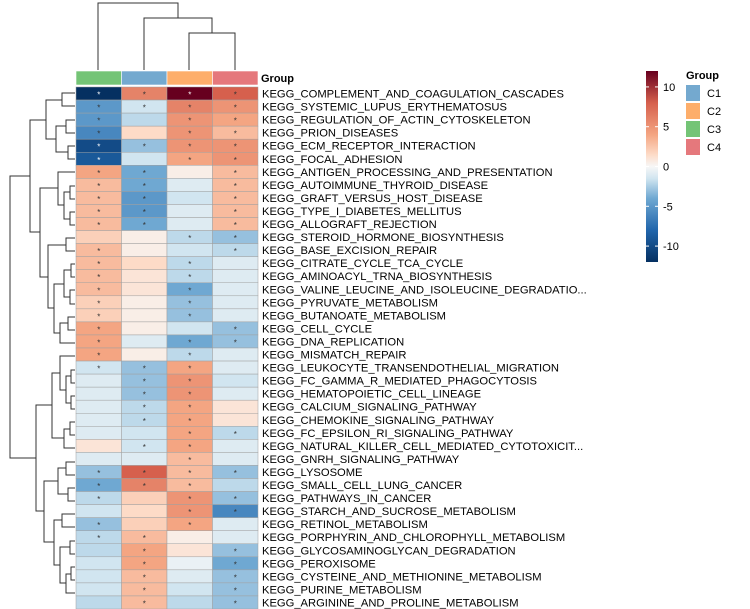 This screenshot has width=750, height=609. Describe the element at coordinates (399, 382) in the screenshot. I see `row-label: KEGG_FC_GAMMA_R_MEDIATED_PHAGOCYTOSIS` at that location.